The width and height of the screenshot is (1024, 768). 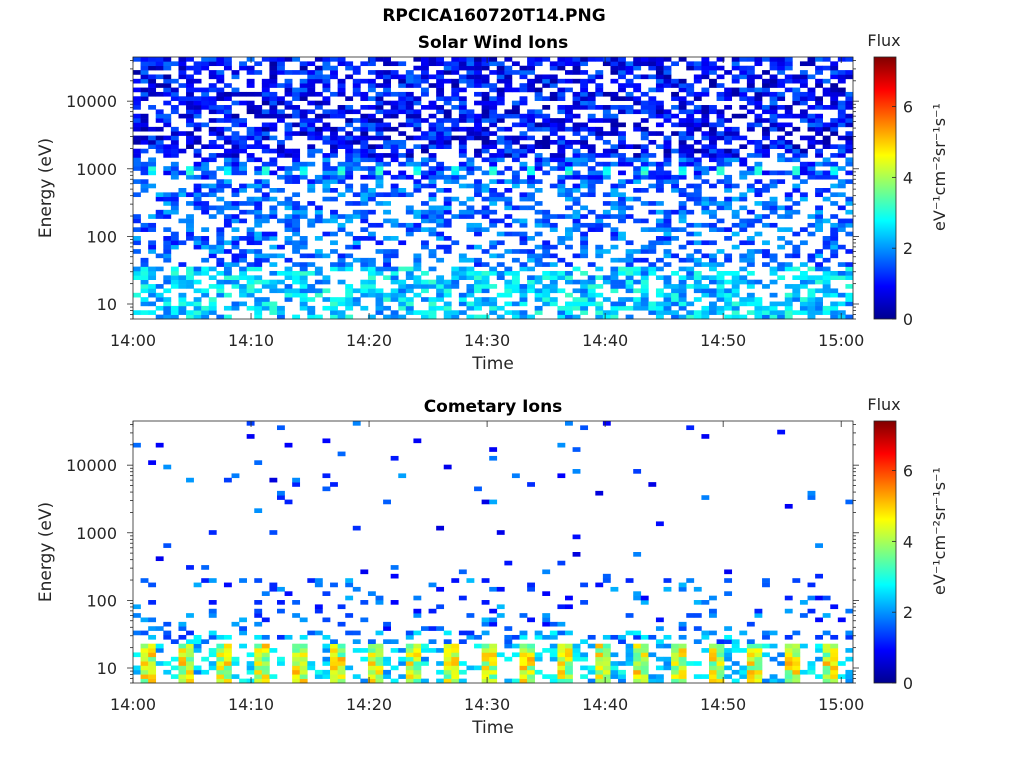 What do you see at coordinates (46, 552) in the screenshot?
I see `y-axis-label: Energy (eV)` at bounding box center [46, 552].